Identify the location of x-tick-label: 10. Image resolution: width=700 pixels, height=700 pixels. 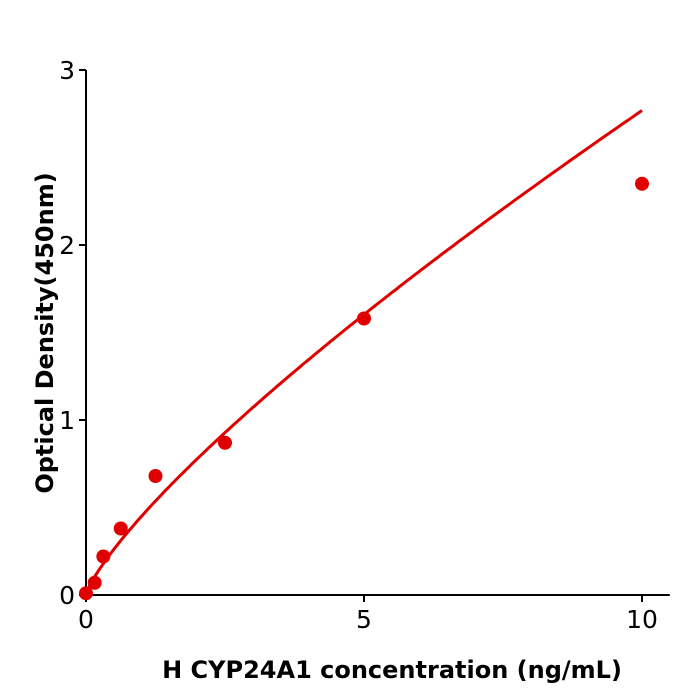
(642, 619).